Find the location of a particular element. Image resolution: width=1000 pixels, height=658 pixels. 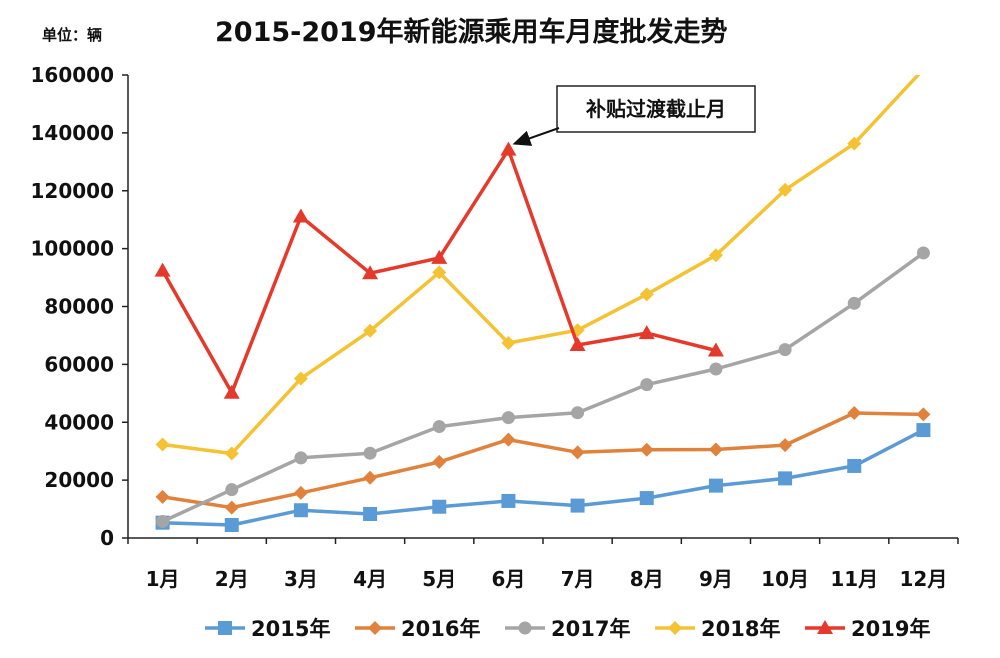

legend-marker-2017 is located at coordinates (525, 628).